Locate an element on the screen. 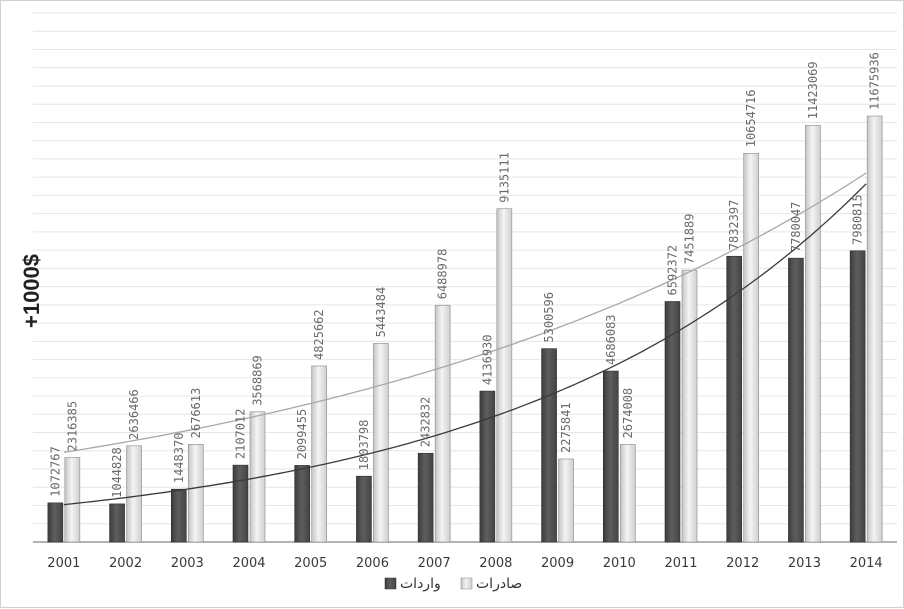 This screenshot has height=609, width=904. data-label-imports: 1044828 is located at coordinates (117, 472).